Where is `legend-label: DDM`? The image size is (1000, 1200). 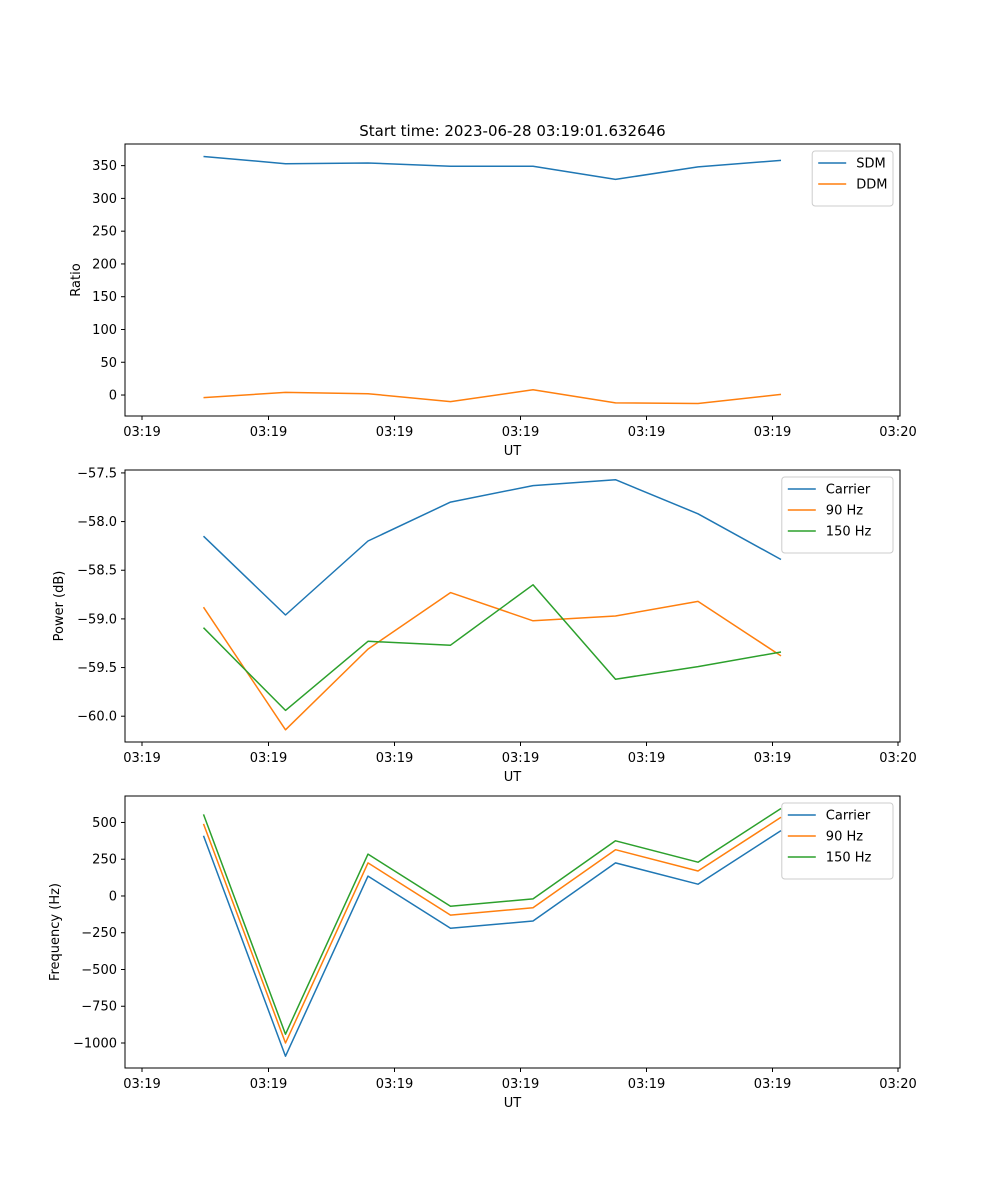 legend-label: DDM is located at coordinates (871, 185).